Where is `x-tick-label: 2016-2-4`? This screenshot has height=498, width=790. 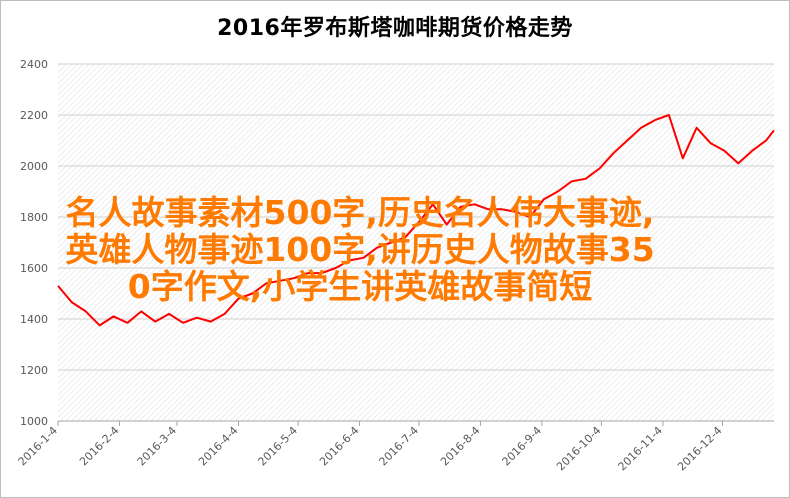 x-tick-label: 2016-2-4 is located at coordinates (99, 446).